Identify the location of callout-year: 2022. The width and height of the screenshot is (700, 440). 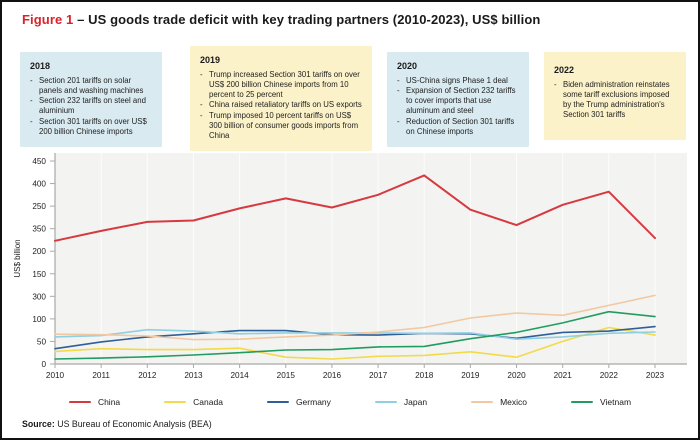
(564, 70).